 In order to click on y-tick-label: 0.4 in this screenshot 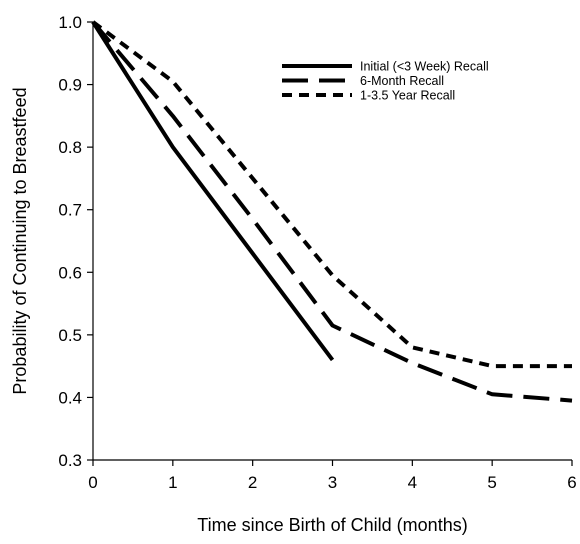, I will do `click(70, 397)`.